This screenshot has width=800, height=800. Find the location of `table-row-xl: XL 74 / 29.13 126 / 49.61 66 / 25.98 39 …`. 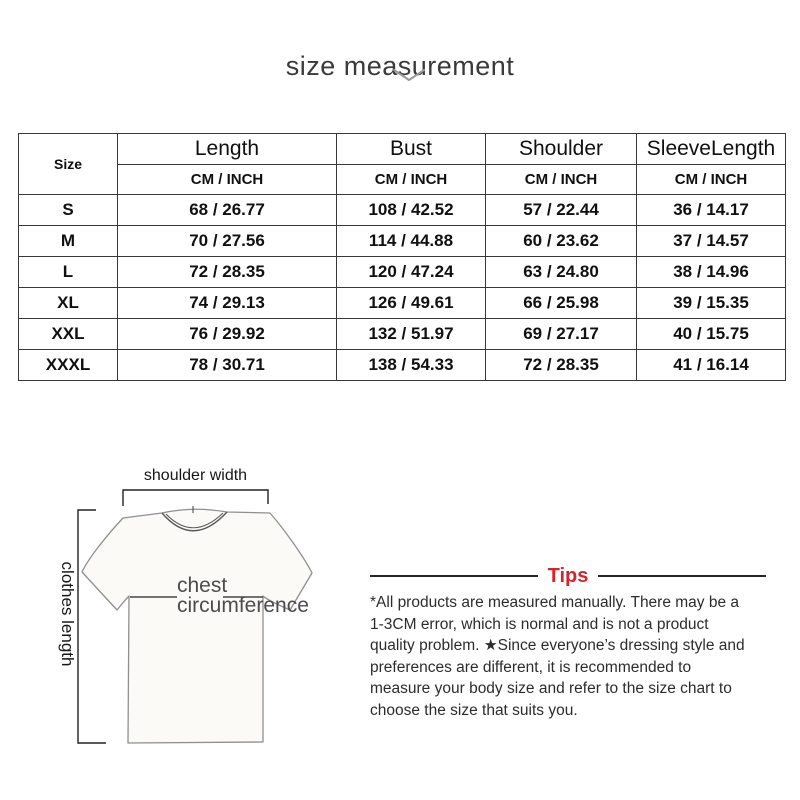

table-row-xl: XL 74 / 29.13 126 / 49.61 66 / 25.98 39 … is located at coordinates (402, 303).